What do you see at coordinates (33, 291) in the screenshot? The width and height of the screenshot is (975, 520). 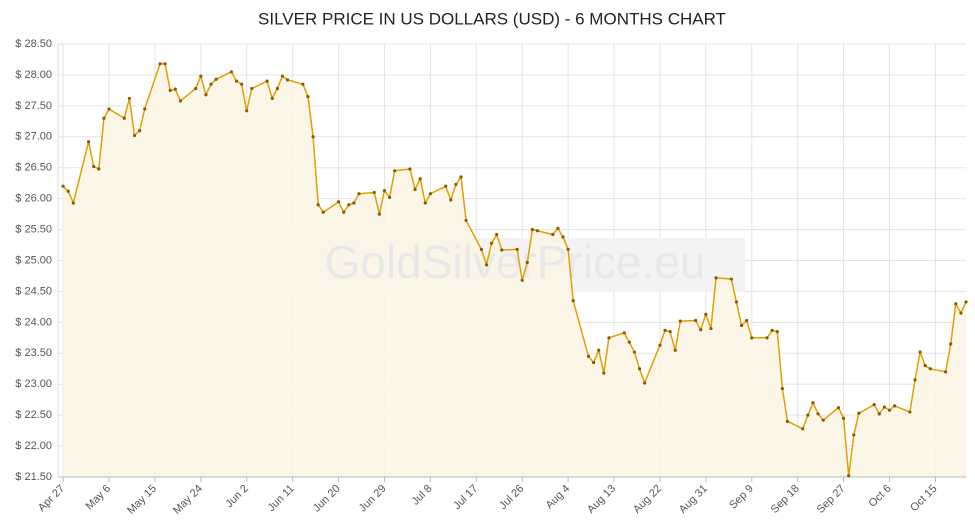 I see `y-tick-label: $ 24.50` at bounding box center [33, 291].